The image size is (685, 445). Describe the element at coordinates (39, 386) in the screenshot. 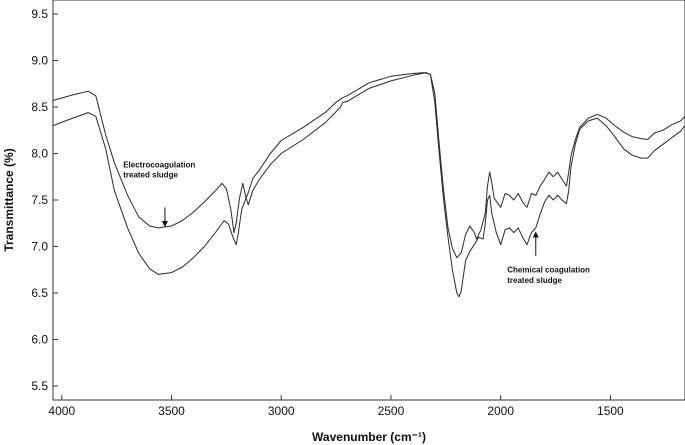

I see `y-tick-label: 5.5` at that location.